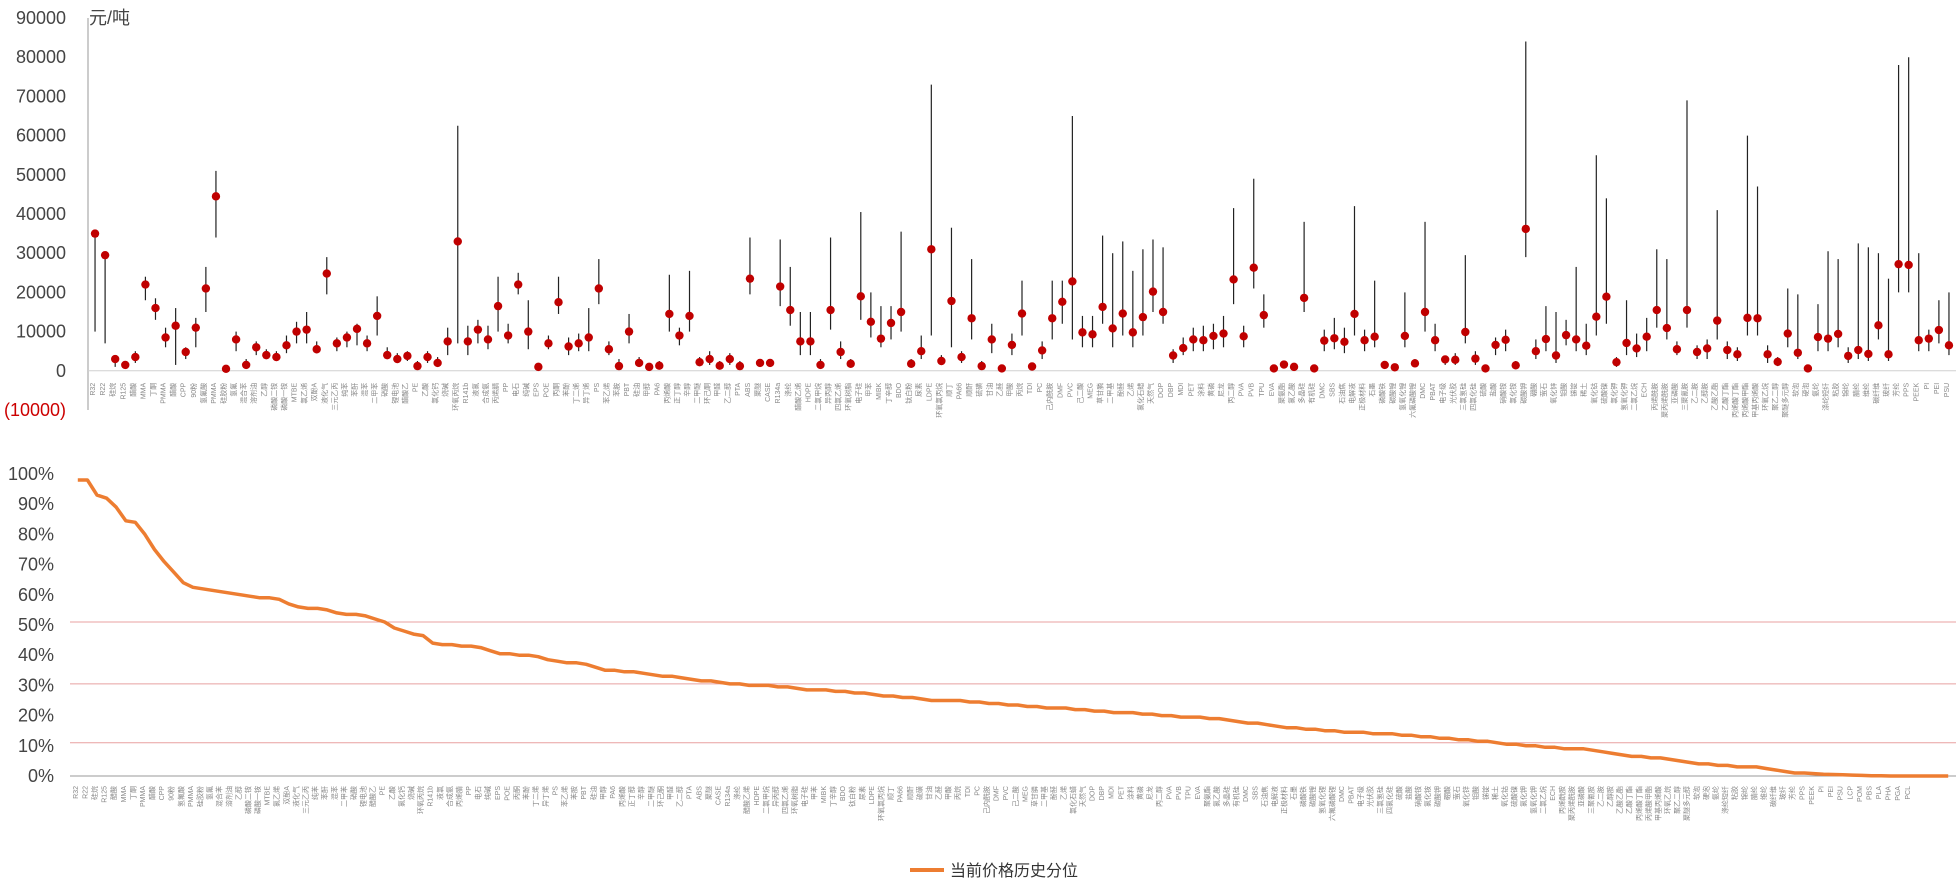 This screenshot has height=878, width=1956. Describe the element at coordinates (1159, 796) in the screenshot. I see `category-label-2: 丙二醇` at that location.